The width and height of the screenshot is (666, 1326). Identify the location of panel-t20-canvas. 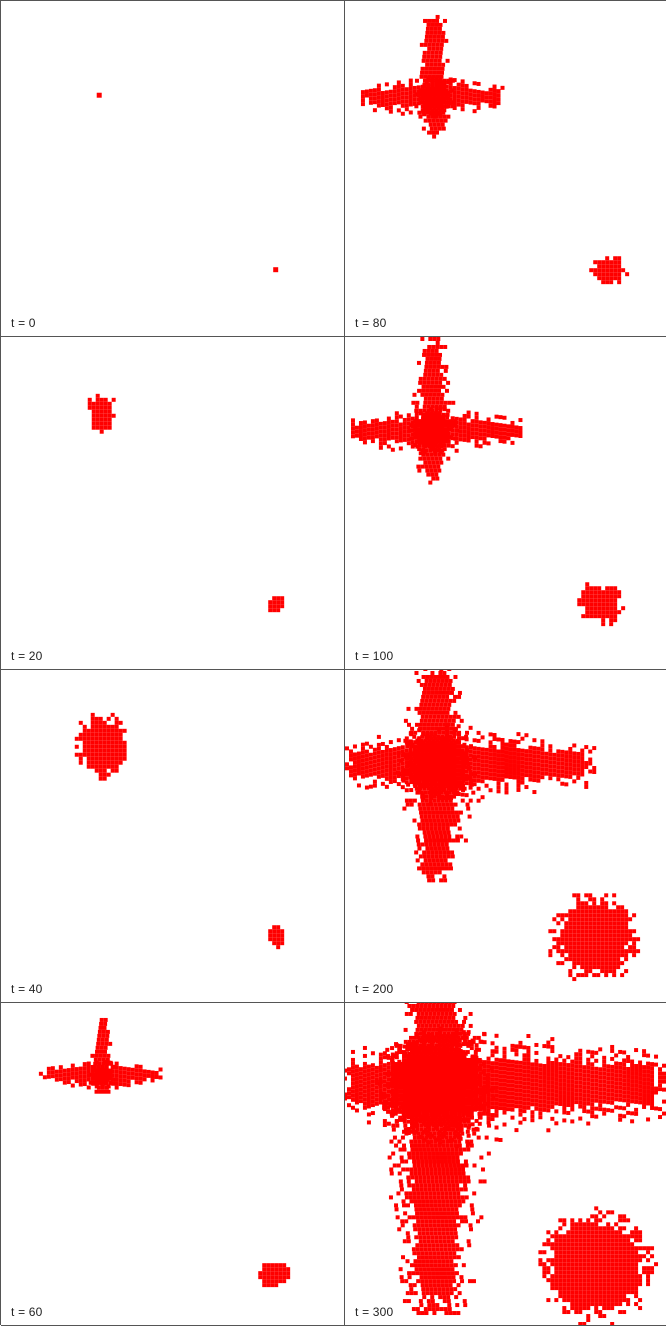
(172, 503).